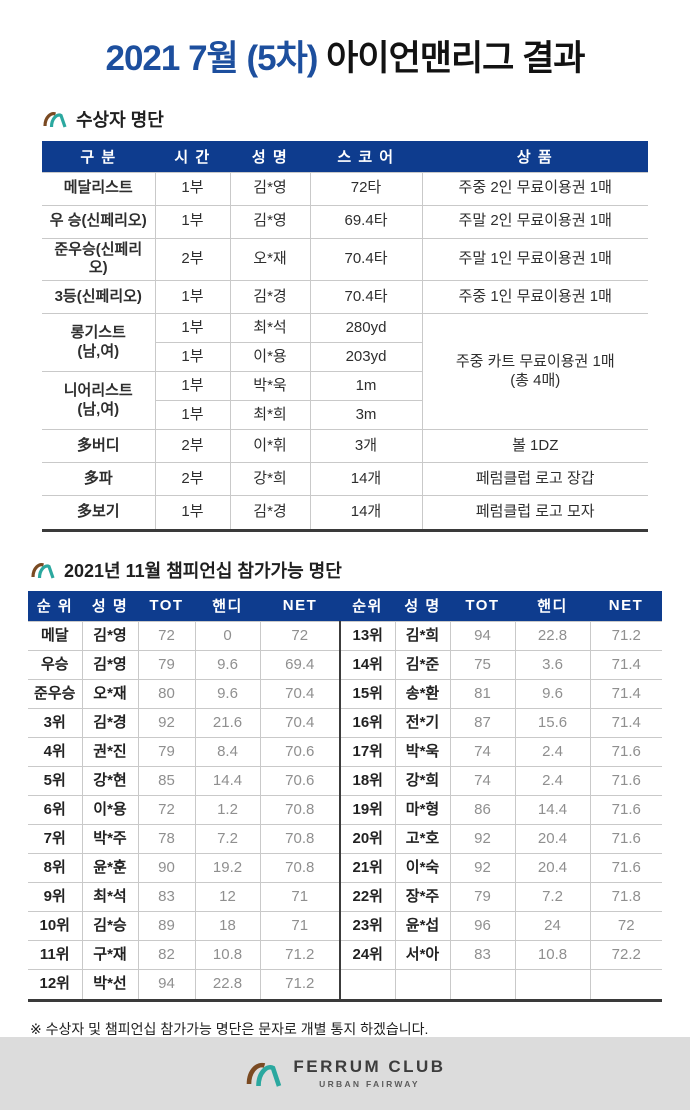 This screenshot has height=1110, width=690. What do you see at coordinates (422, 665) in the screenshot?
I see `table-cell: 김*준` at bounding box center [422, 665].